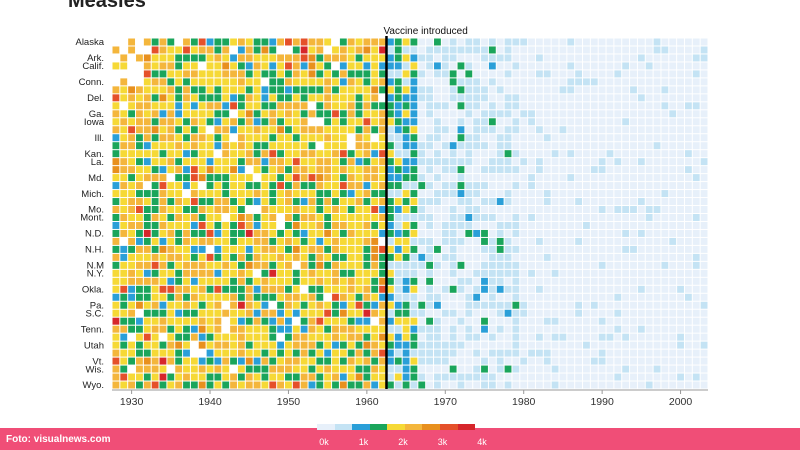  I want to click on state-label: N.Y., so click(95, 274).